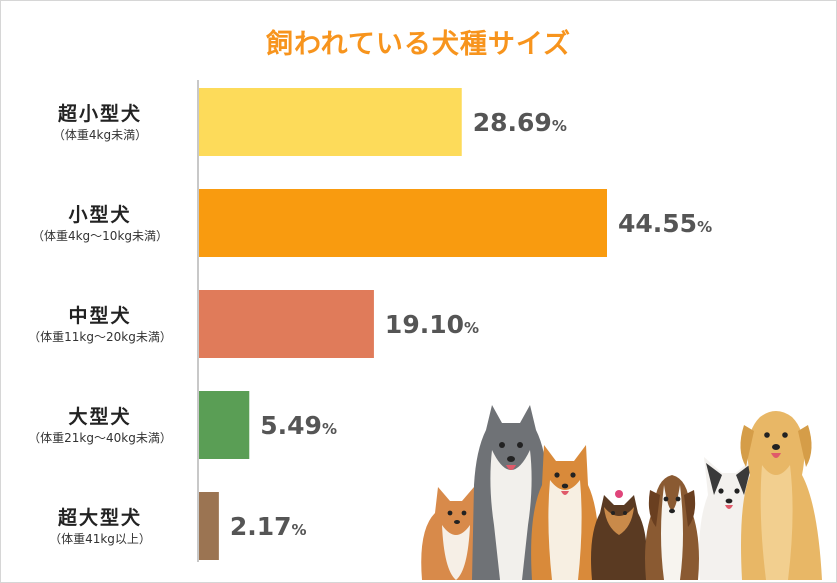 The height and width of the screenshot is (583, 837). I want to click on category-label: 中型犬, so click(99, 315).